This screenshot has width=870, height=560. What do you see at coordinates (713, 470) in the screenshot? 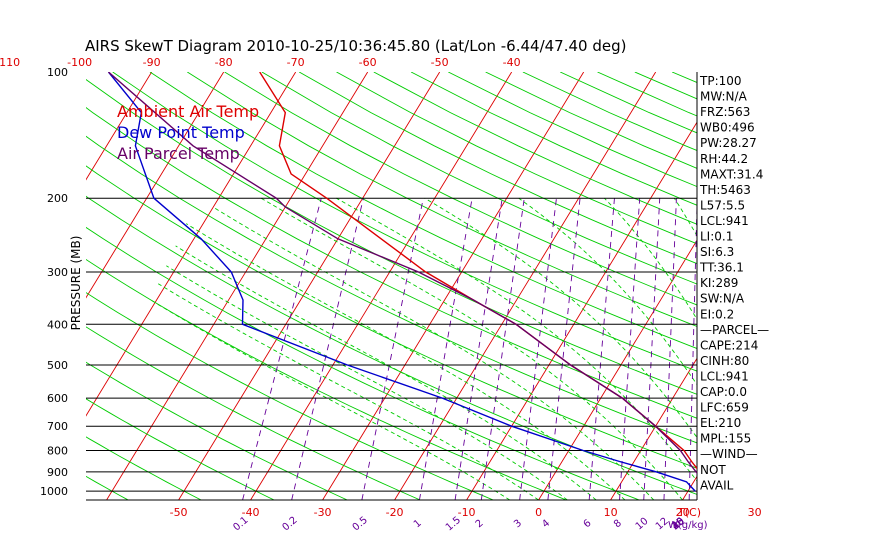
I see `index-item: NOT` at bounding box center [713, 470].